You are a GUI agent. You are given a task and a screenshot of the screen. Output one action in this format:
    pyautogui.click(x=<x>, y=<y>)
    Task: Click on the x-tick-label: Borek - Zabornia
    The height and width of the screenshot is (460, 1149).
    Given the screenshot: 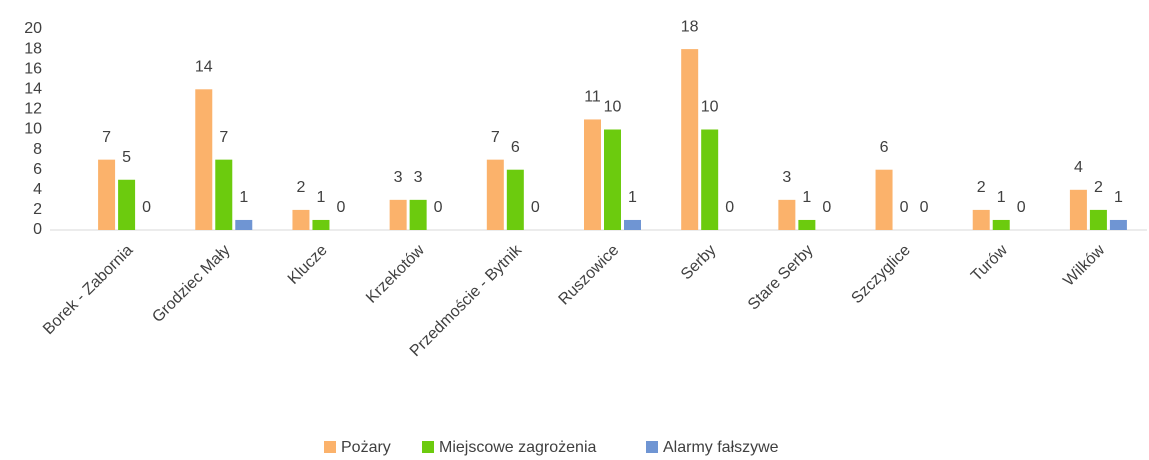 What is the action you would take?
    pyautogui.click(x=88, y=290)
    